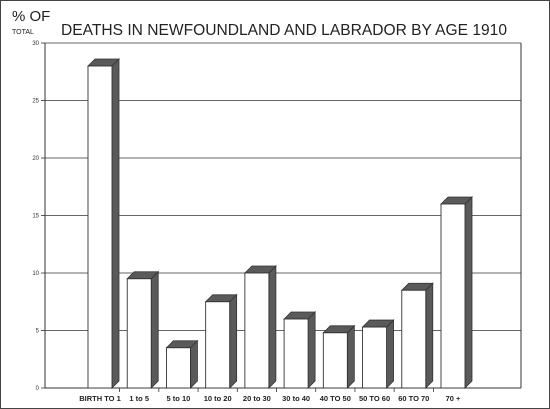  I want to click on y-tick-label: 25, so click(35, 102).